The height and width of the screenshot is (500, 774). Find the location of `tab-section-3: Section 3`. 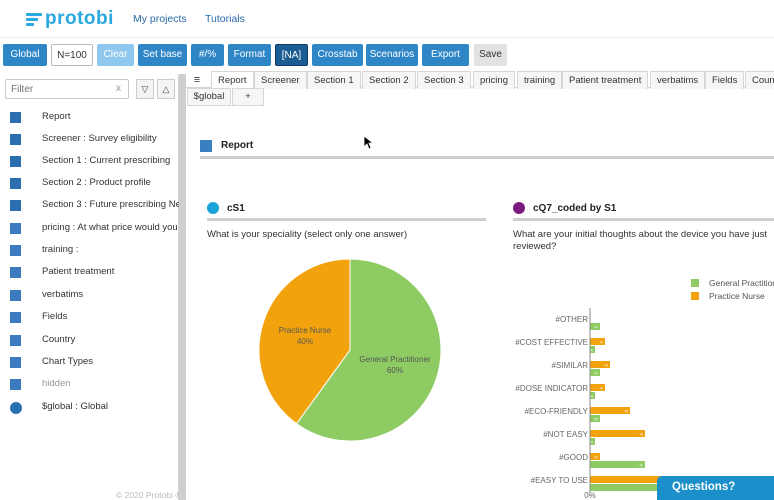

tab-section-3: Section 3 is located at coordinates (444, 80).